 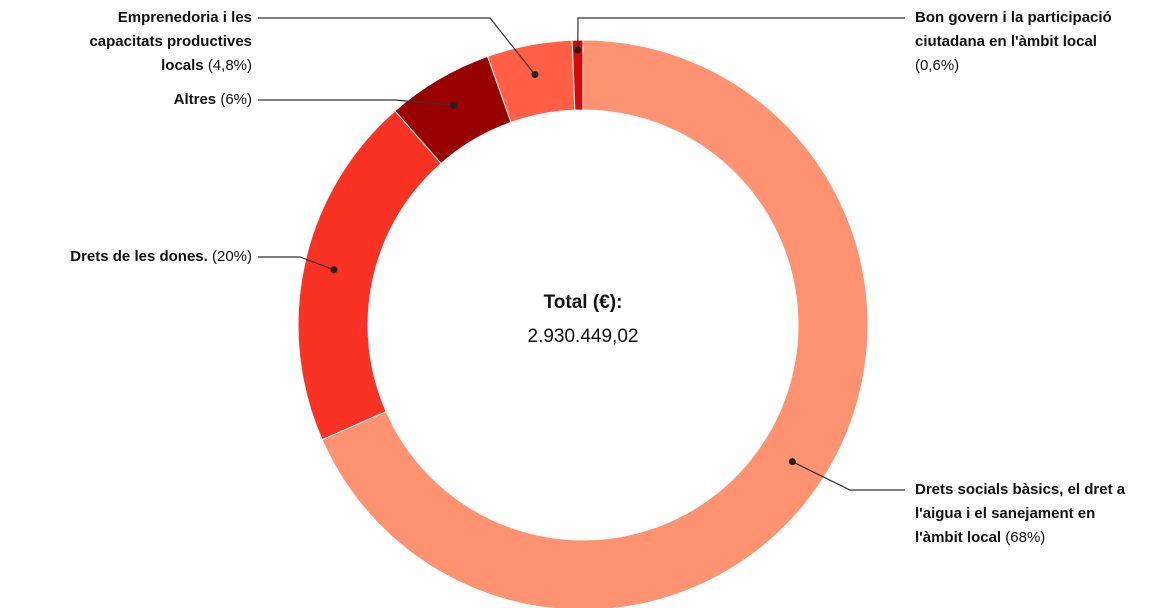 I want to click on slice-name: Altres, so click(x=195, y=99).